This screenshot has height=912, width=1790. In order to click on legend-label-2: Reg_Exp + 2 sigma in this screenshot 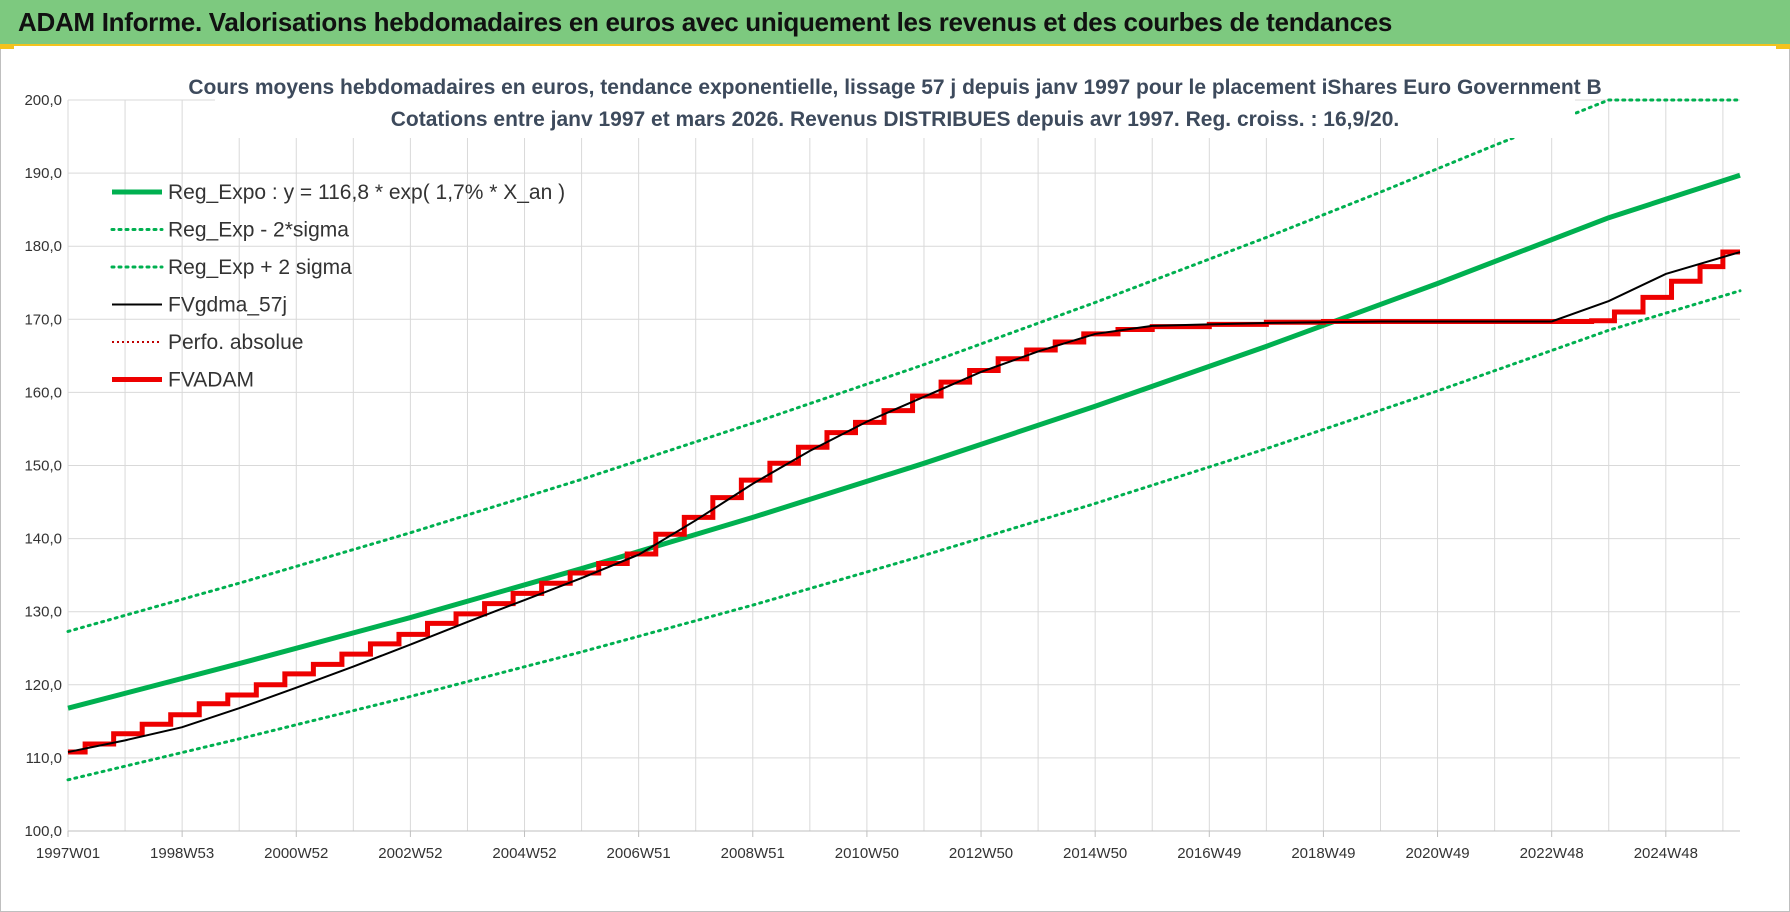, I will do `click(260, 267)`.